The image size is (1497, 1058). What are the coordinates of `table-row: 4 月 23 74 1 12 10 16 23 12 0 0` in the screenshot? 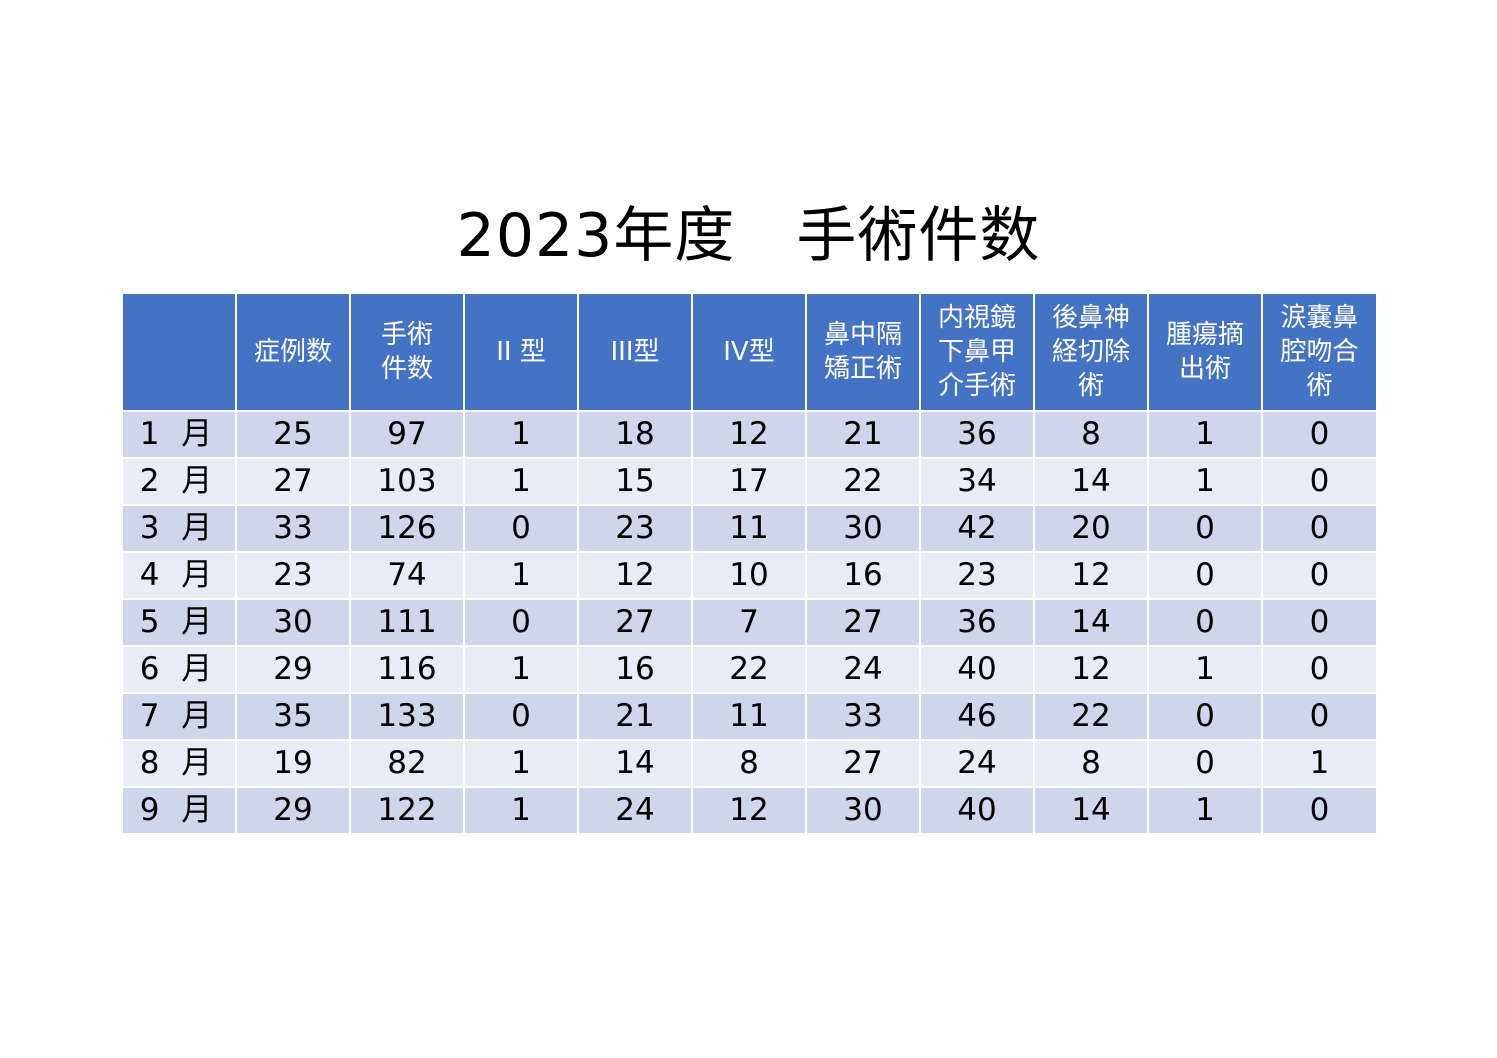 It's located at (749, 575).